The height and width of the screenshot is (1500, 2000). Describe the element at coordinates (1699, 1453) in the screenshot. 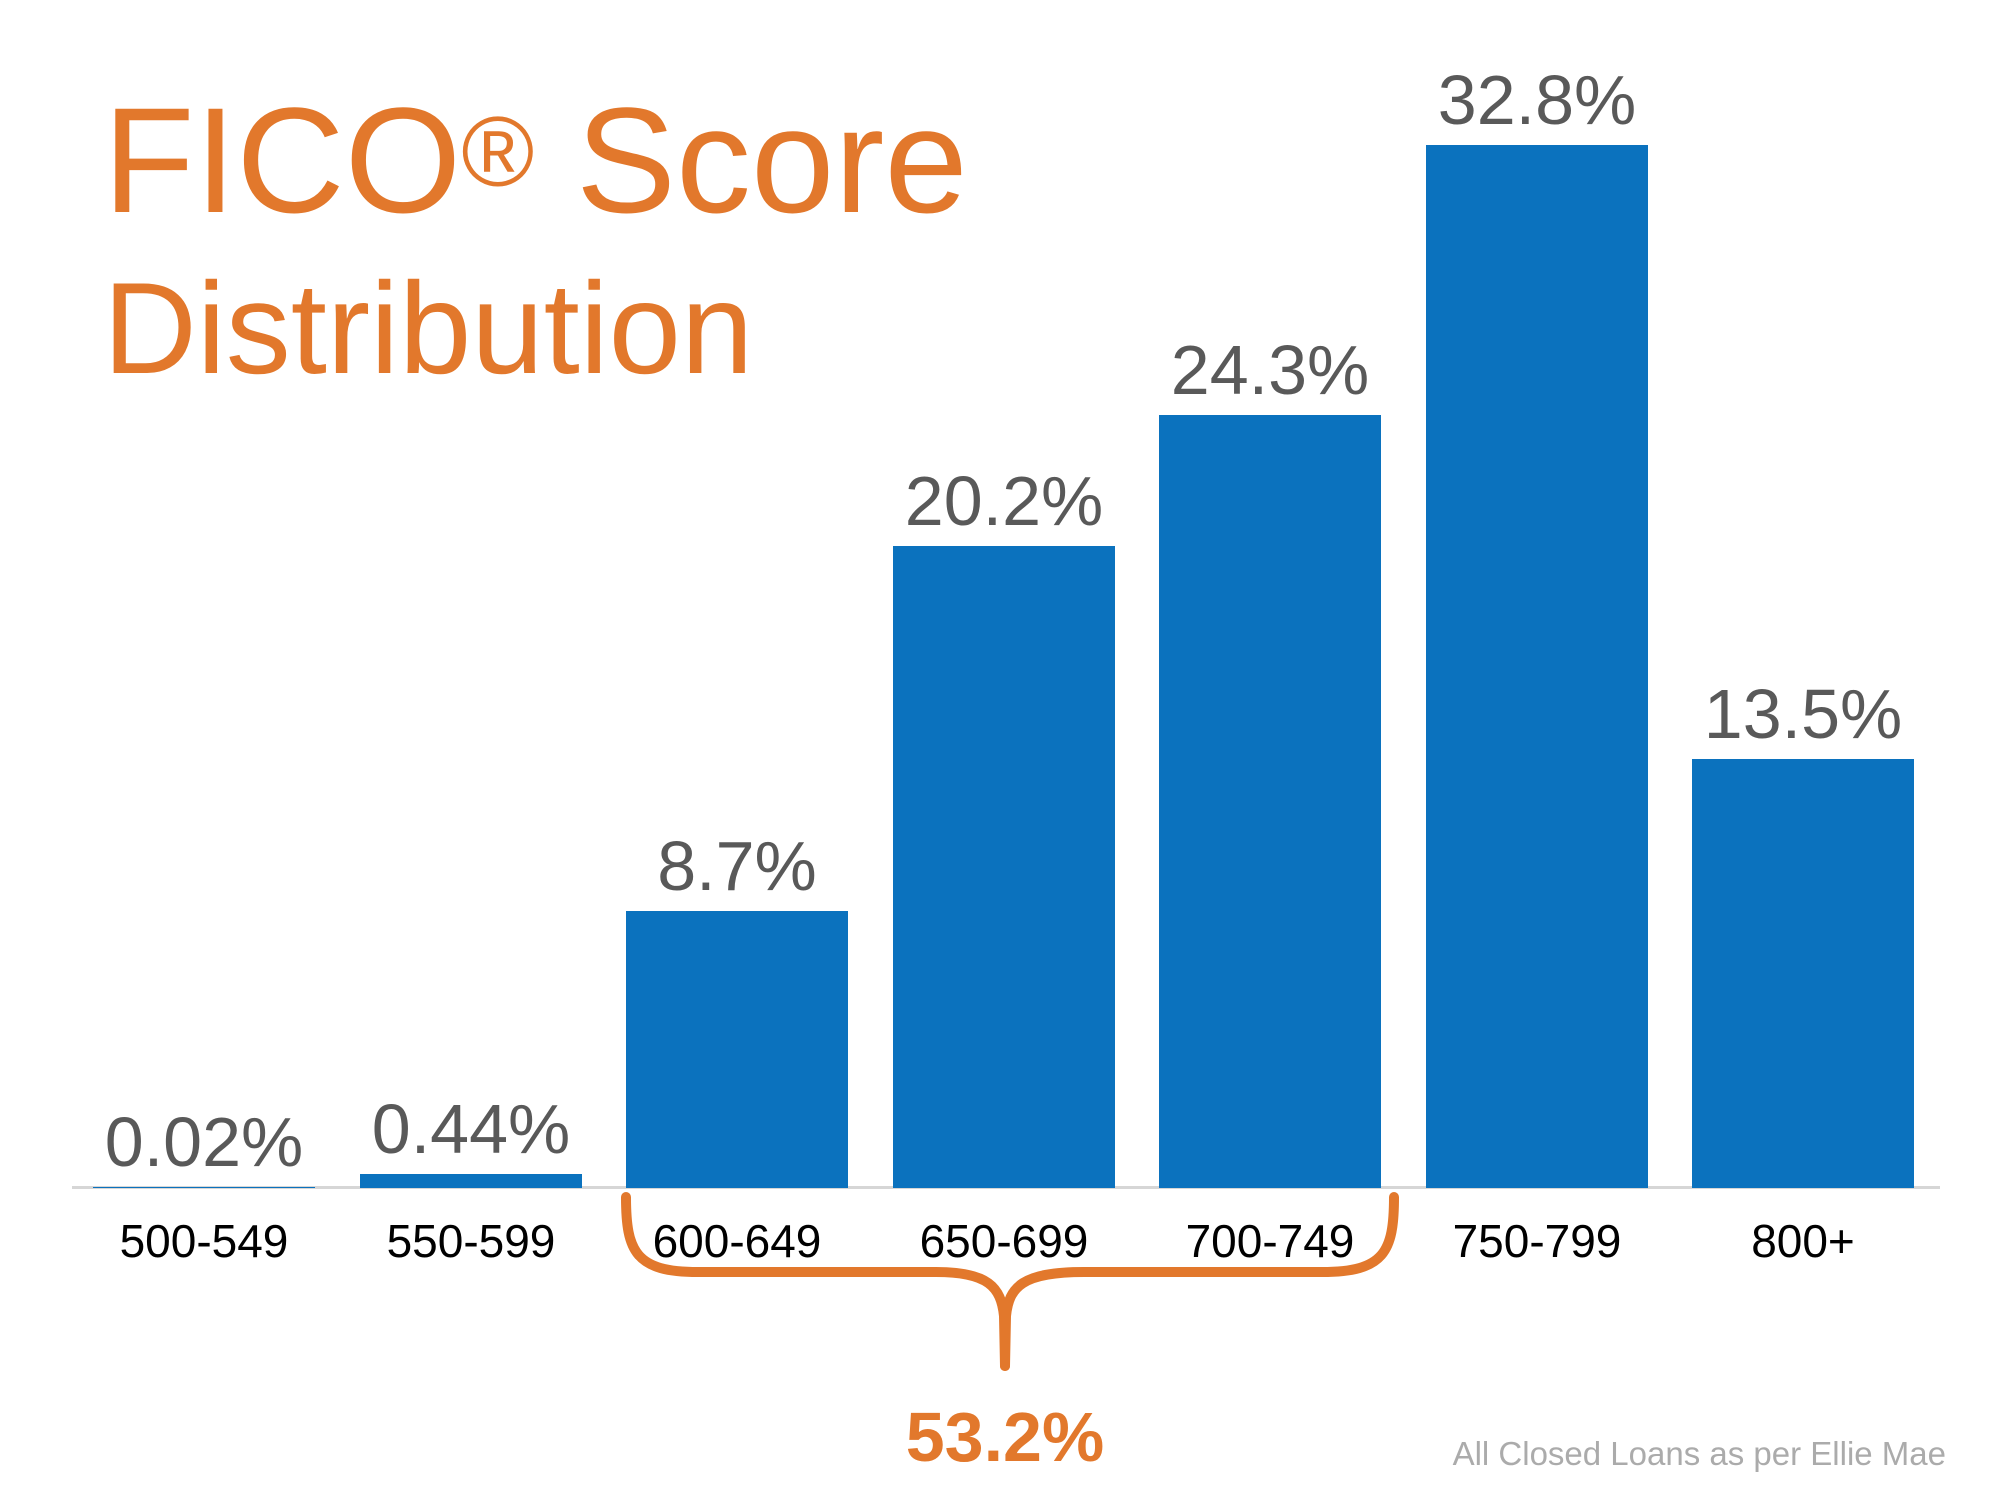

I see `source-footnote: All Closed Loans as per Ellie Mae` at that location.